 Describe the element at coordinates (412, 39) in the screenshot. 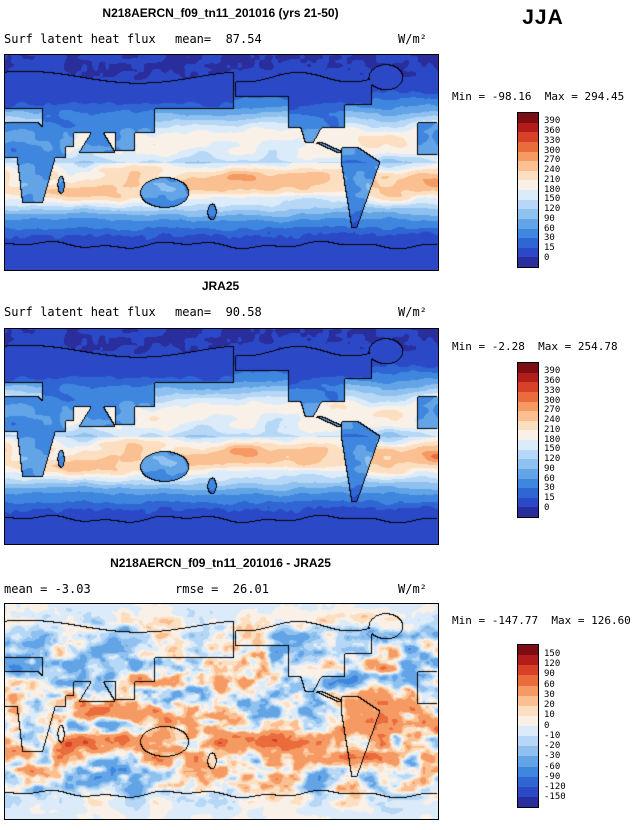

I see `panel1-units-label: W/m²` at that location.